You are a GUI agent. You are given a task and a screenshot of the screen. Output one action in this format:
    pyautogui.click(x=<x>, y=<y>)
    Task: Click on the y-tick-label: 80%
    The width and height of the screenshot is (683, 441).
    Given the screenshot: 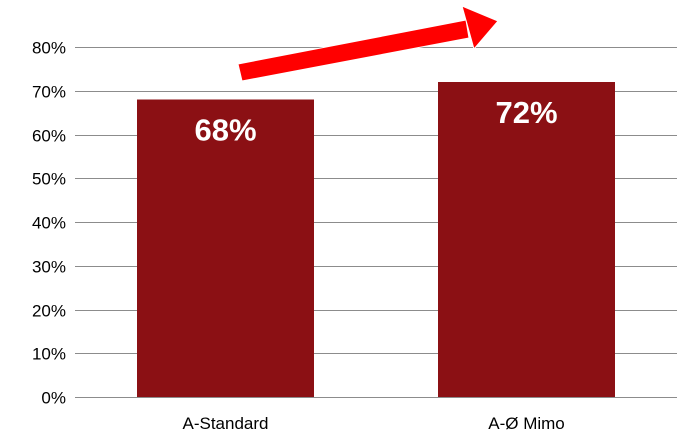 What is the action you would take?
    pyautogui.click(x=49, y=48)
    